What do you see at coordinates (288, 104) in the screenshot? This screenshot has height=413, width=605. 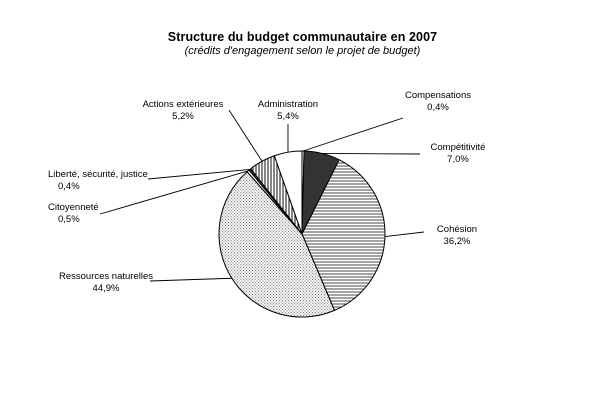 I see `slice-label-administration: Administration` at bounding box center [288, 104].